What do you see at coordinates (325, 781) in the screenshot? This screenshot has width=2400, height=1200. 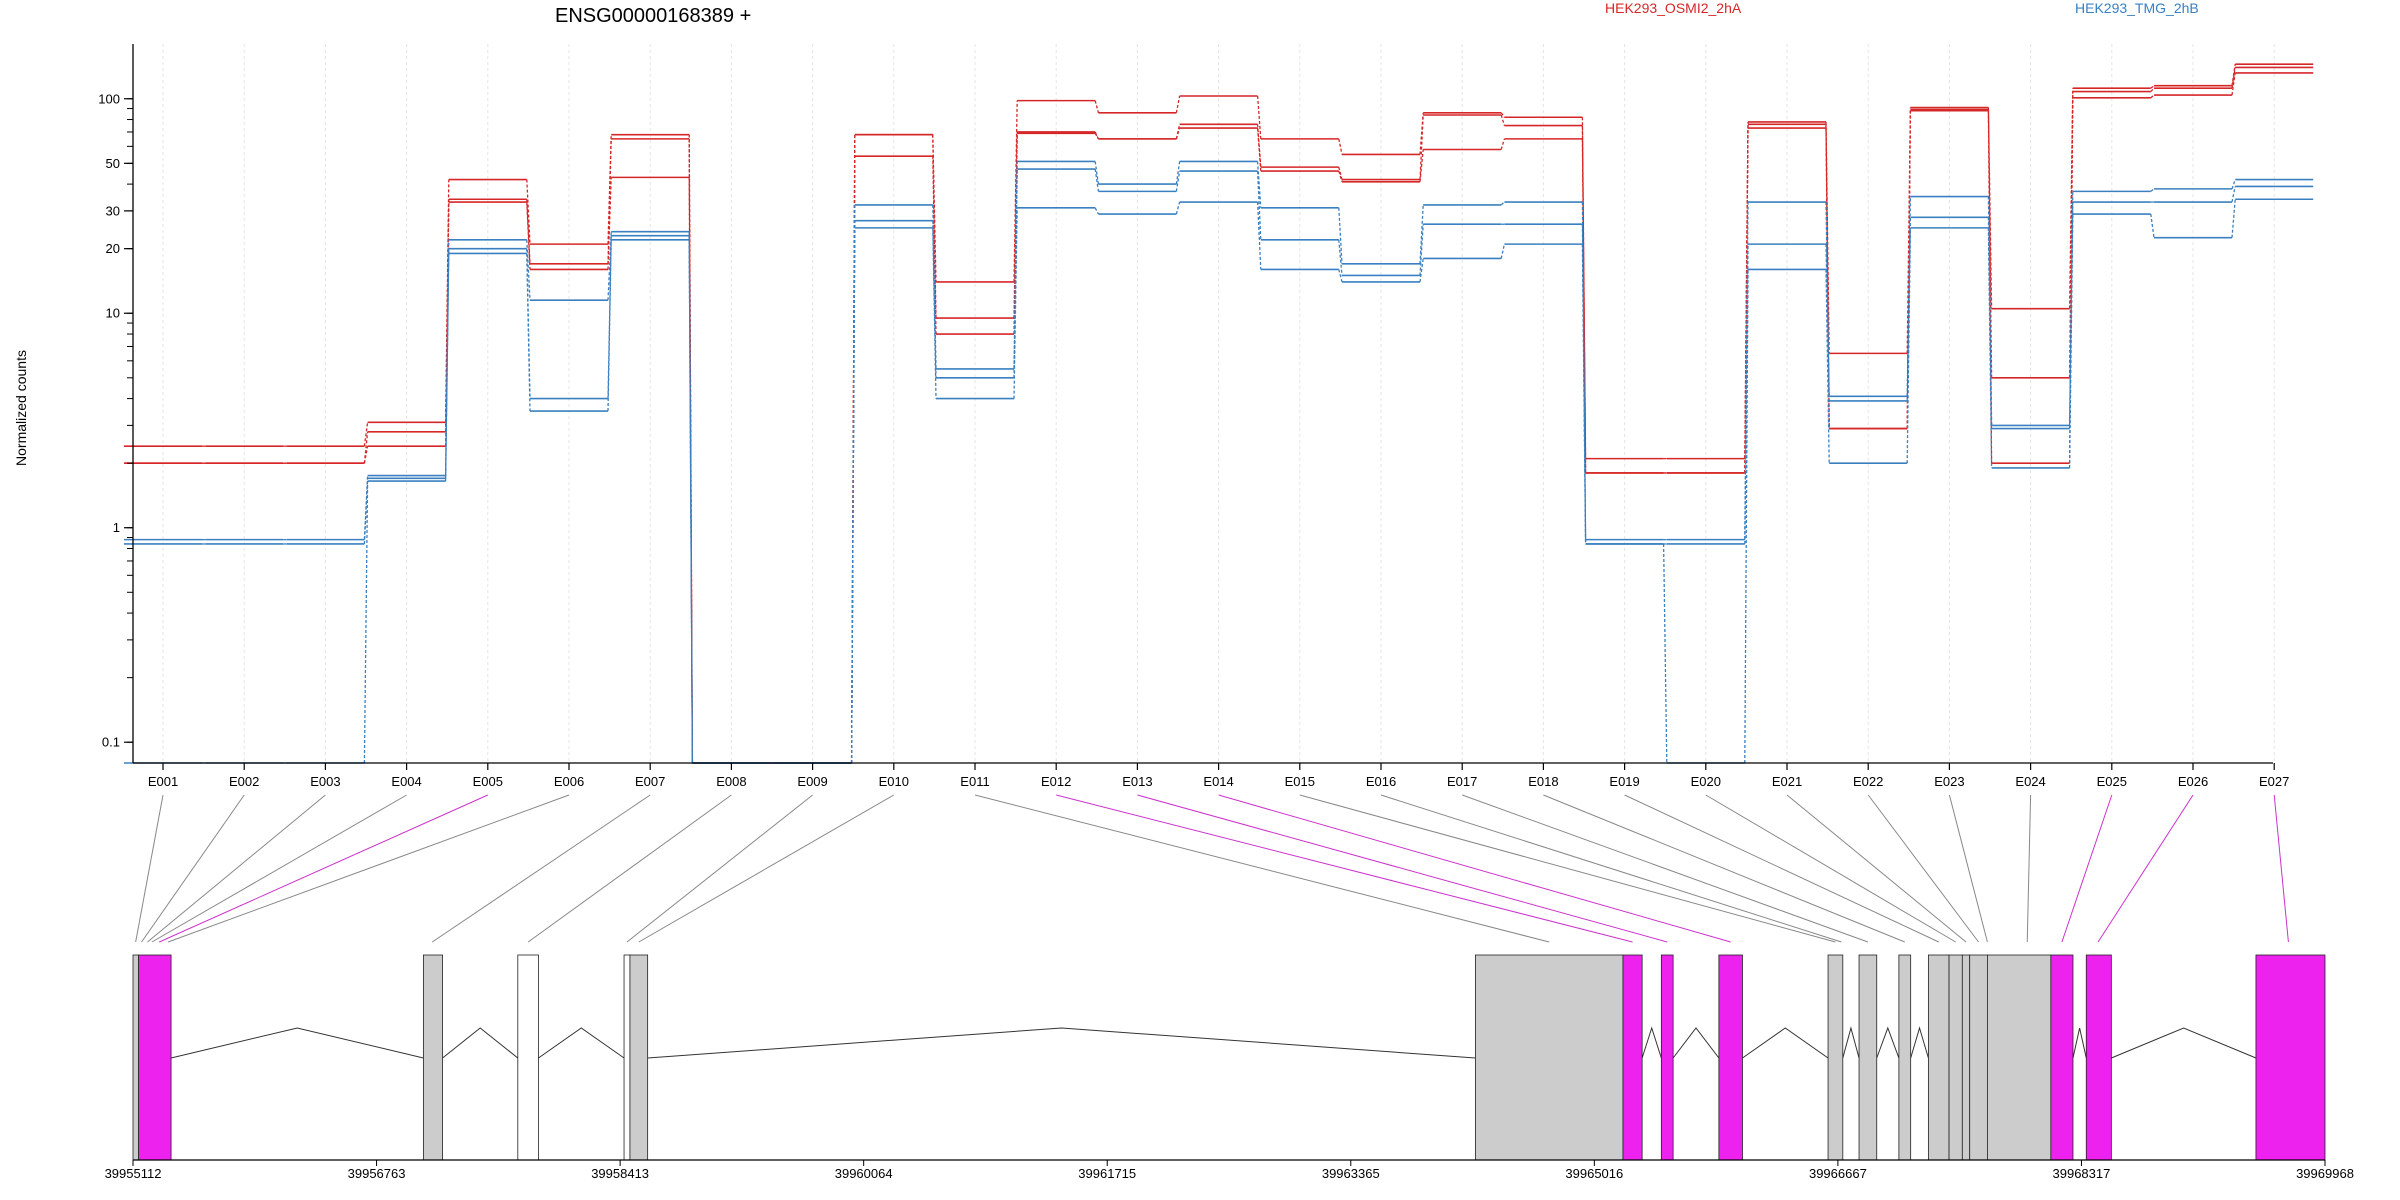 I see `x-tick-label: E003` at bounding box center [325, 781].